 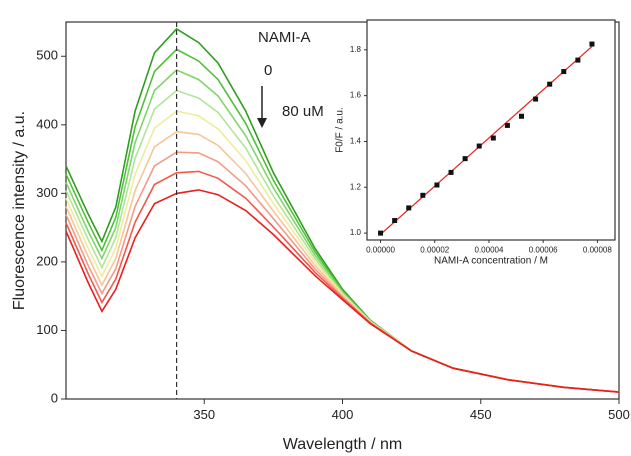 I want to click on y-tick-label: 1.6, so click(x=356, y=95).